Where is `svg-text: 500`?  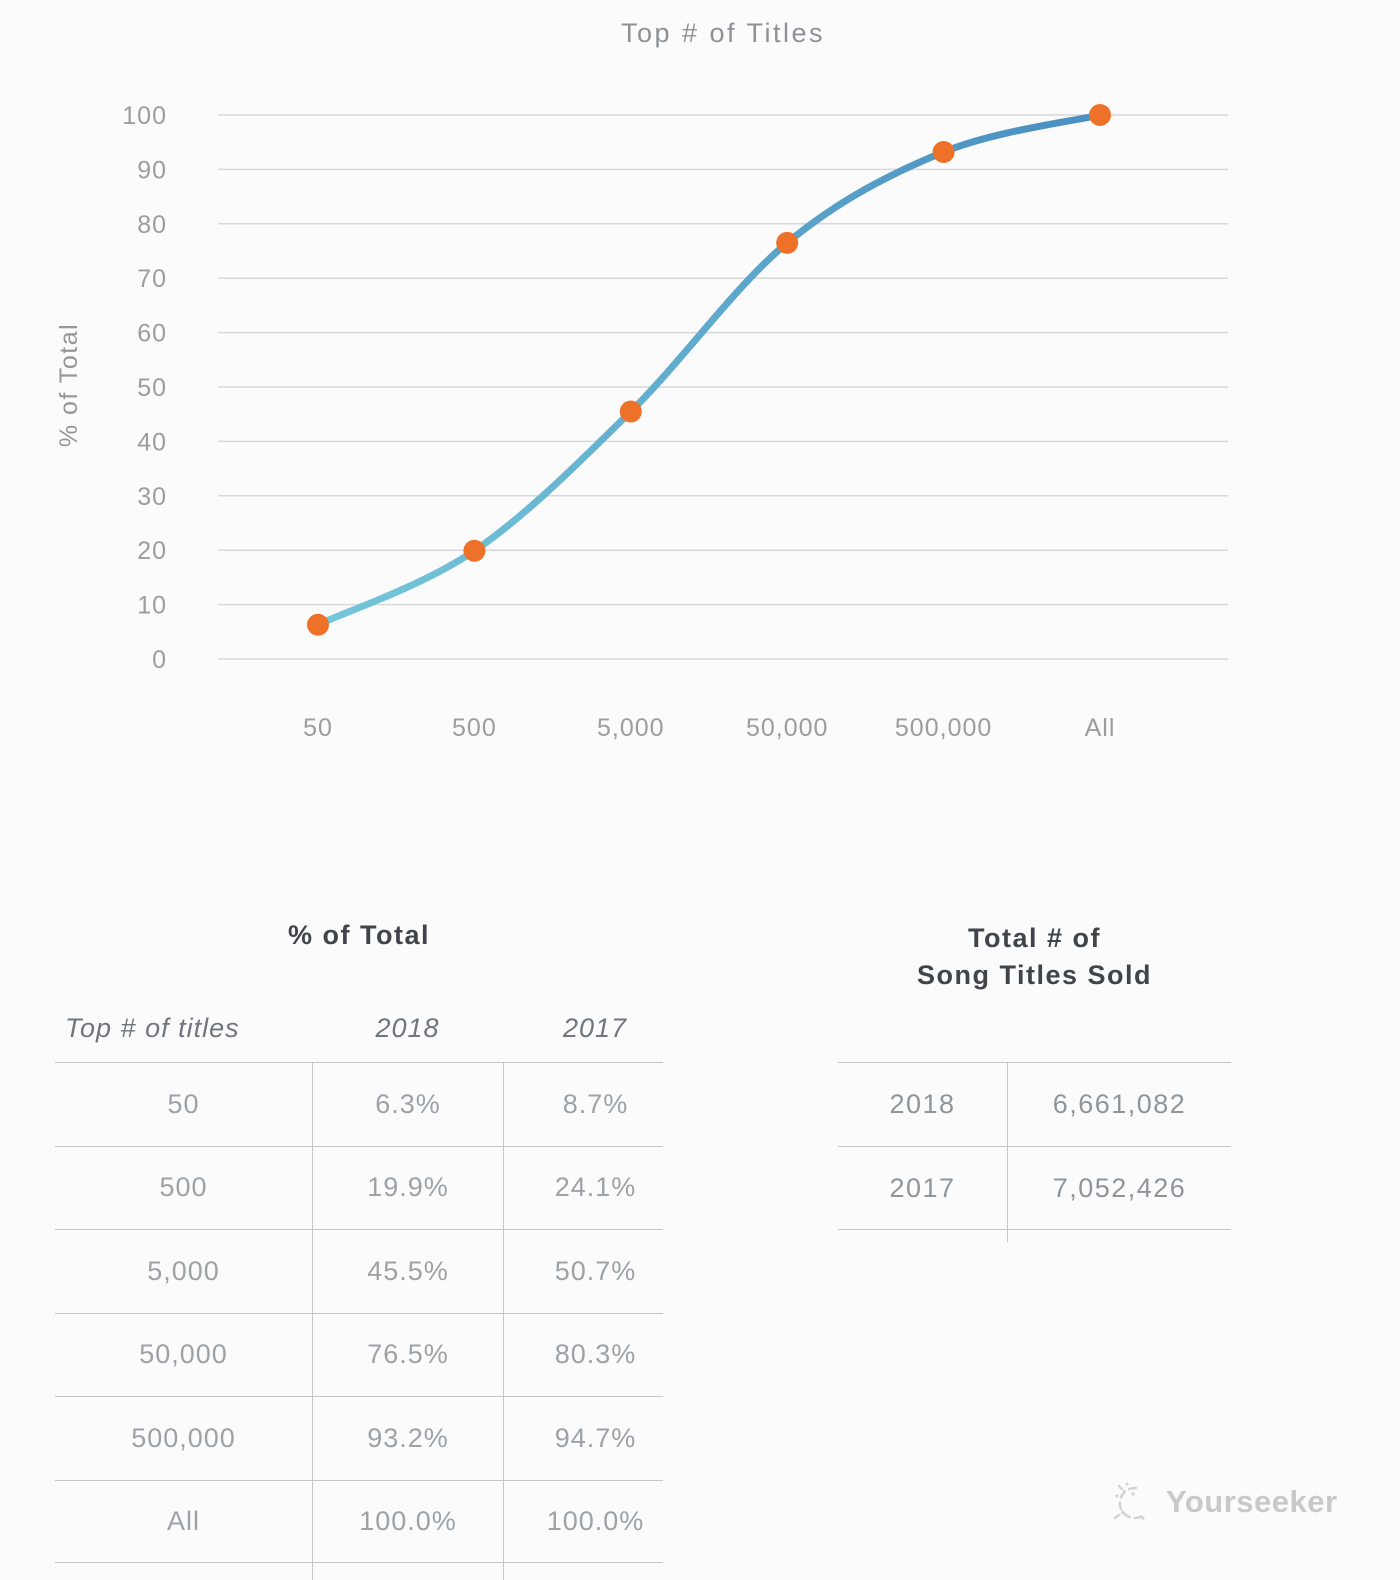
svg-text: 500 is located at coordinates (474, 728).